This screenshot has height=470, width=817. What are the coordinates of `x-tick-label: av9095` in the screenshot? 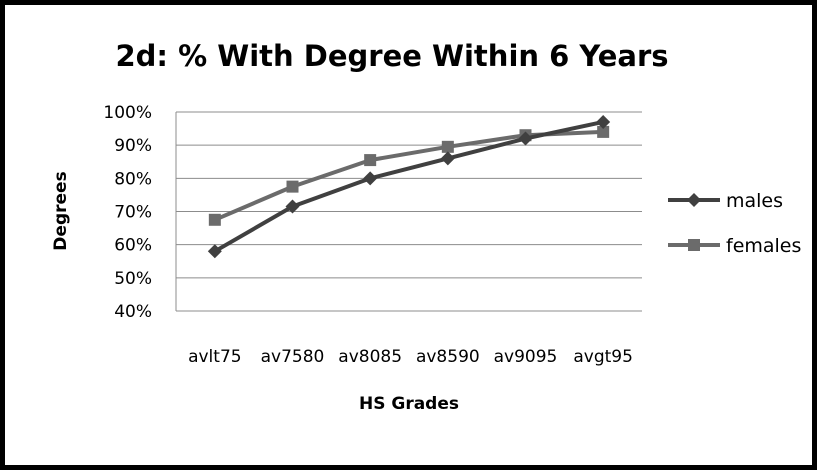 It's located at (526, 357).